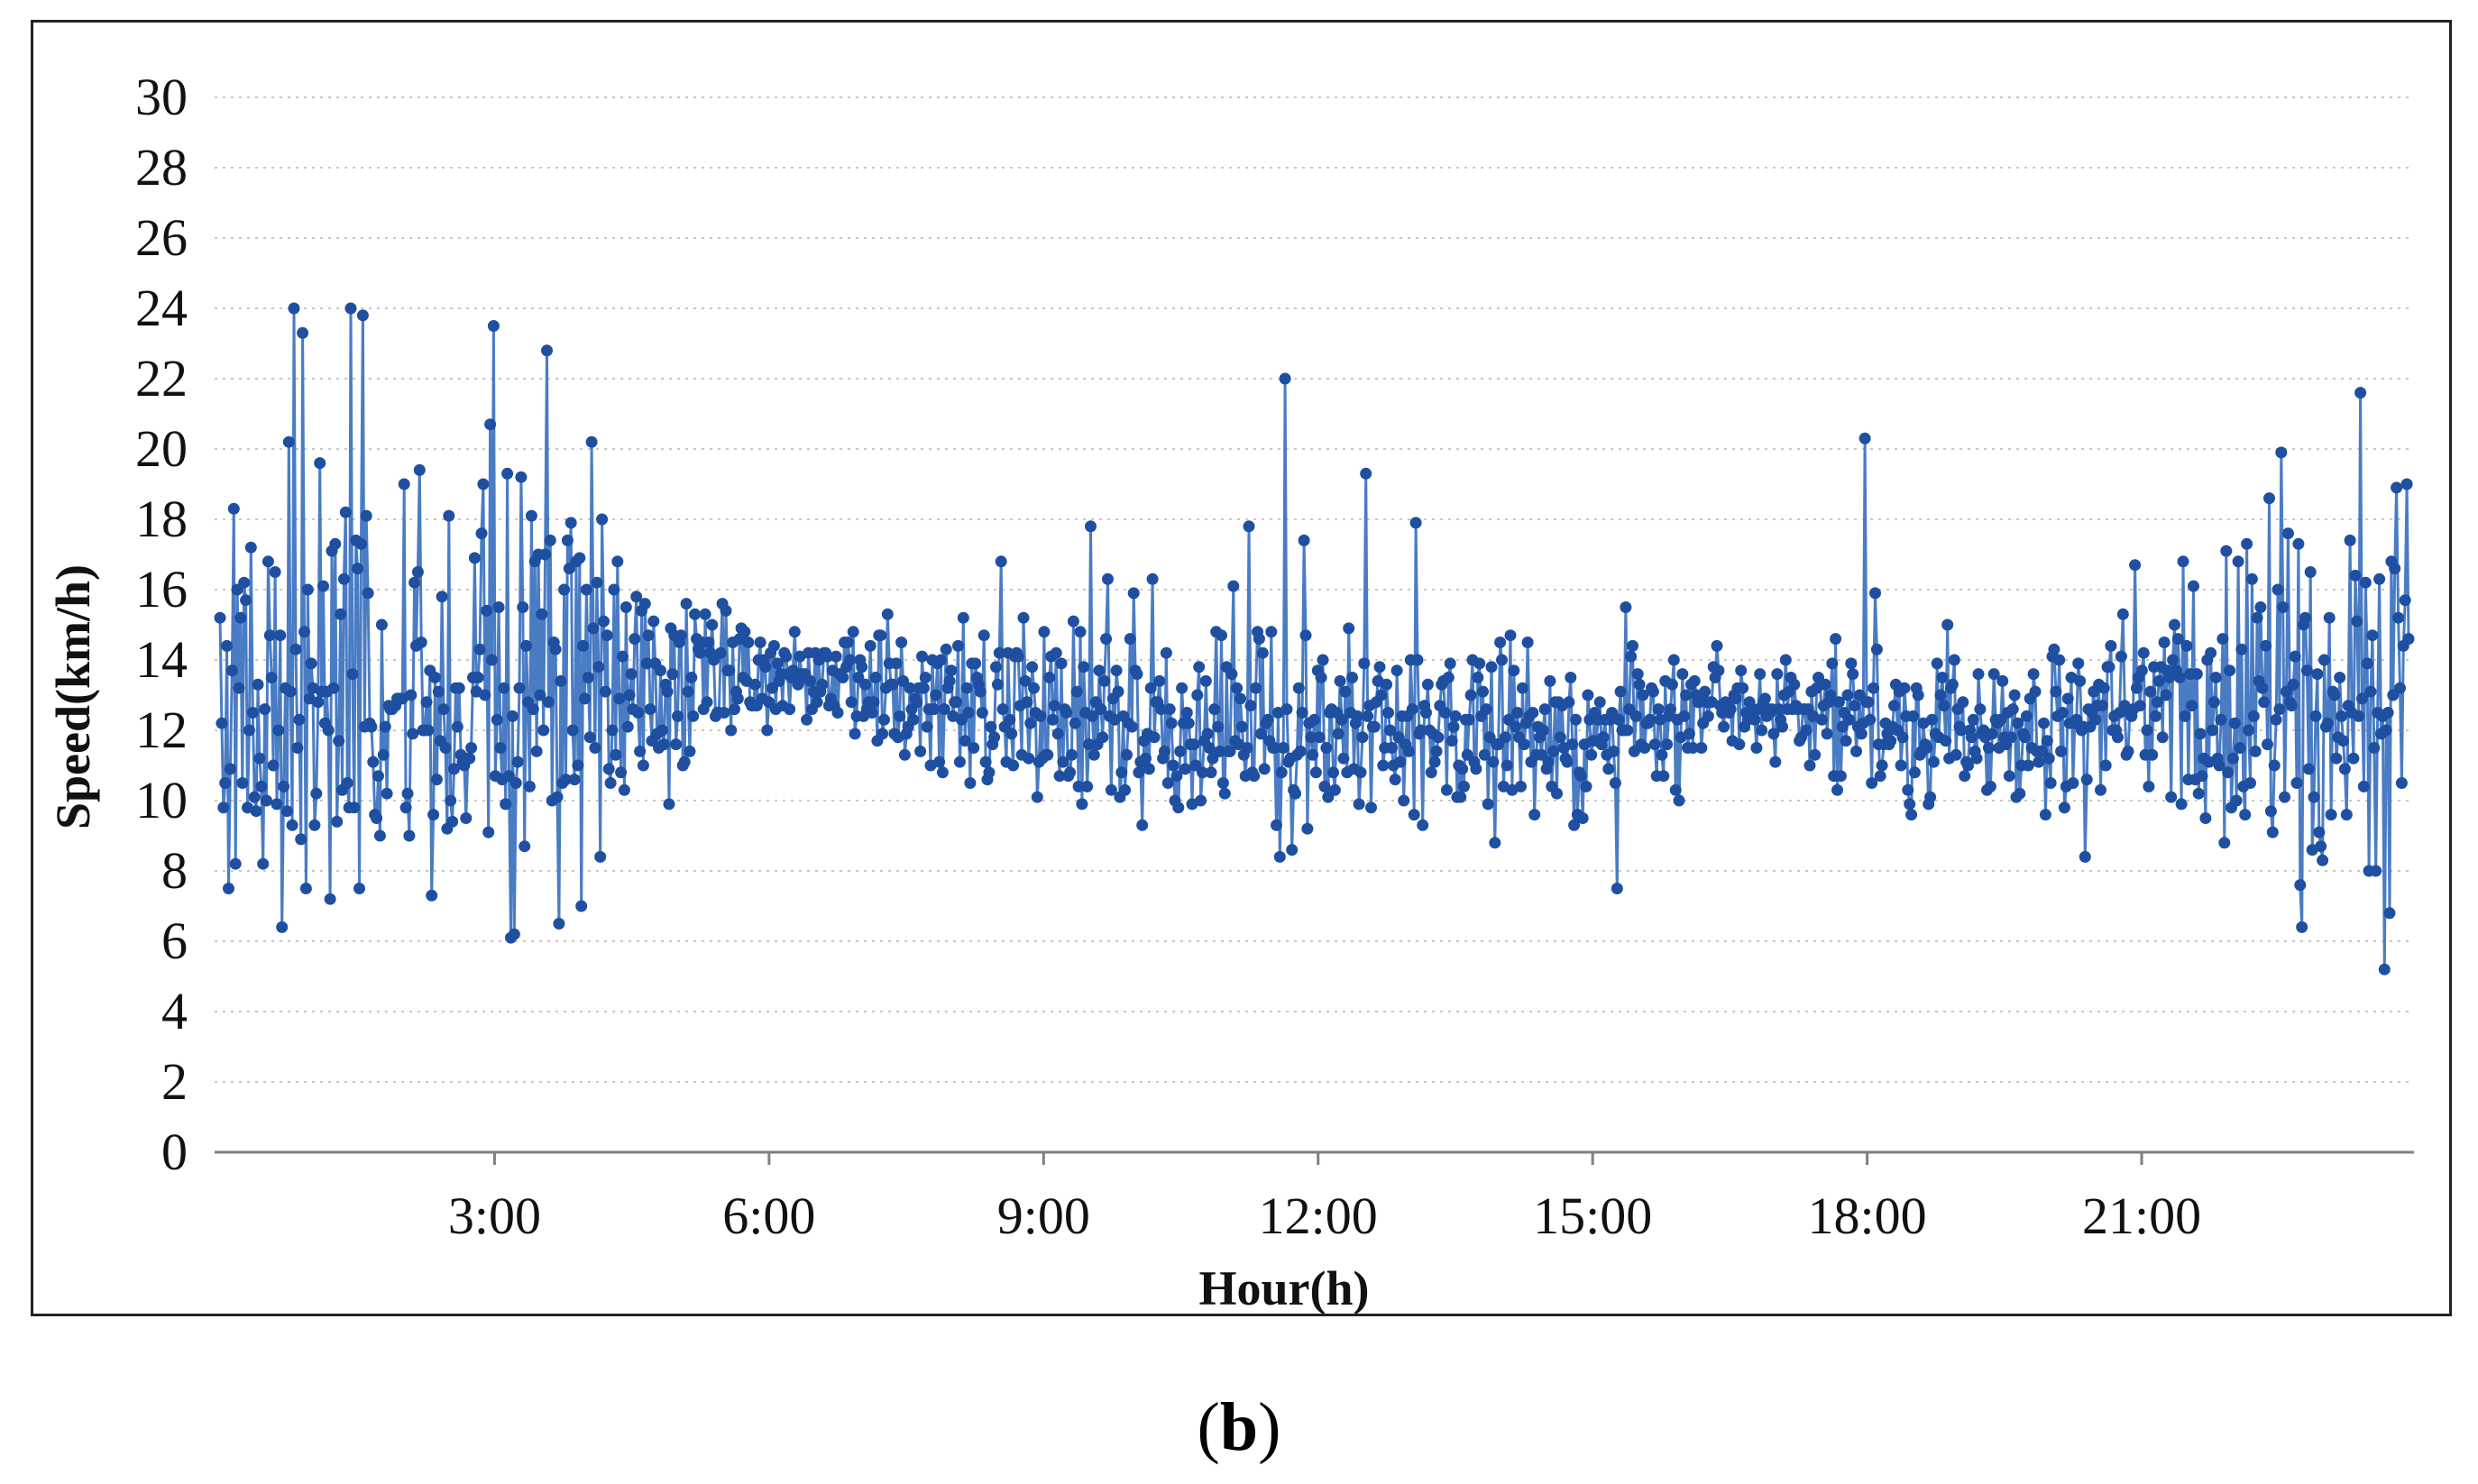 The image size is (2478, 1484). I want to click on x-tick-label: 18:00, so click(1868, 1215).